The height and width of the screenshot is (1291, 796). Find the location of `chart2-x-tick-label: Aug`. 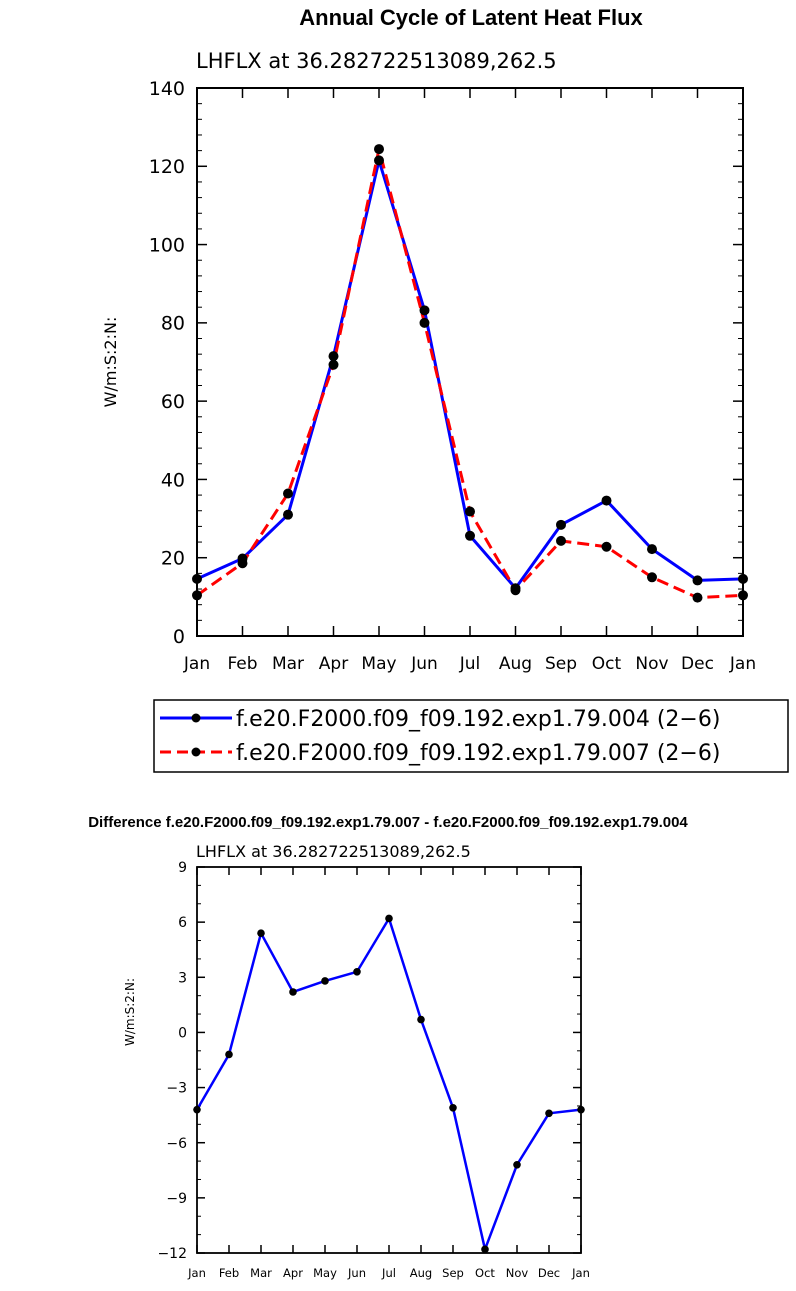

chart2-x-tick-label: Aug is located at coordinates (421, 1273).